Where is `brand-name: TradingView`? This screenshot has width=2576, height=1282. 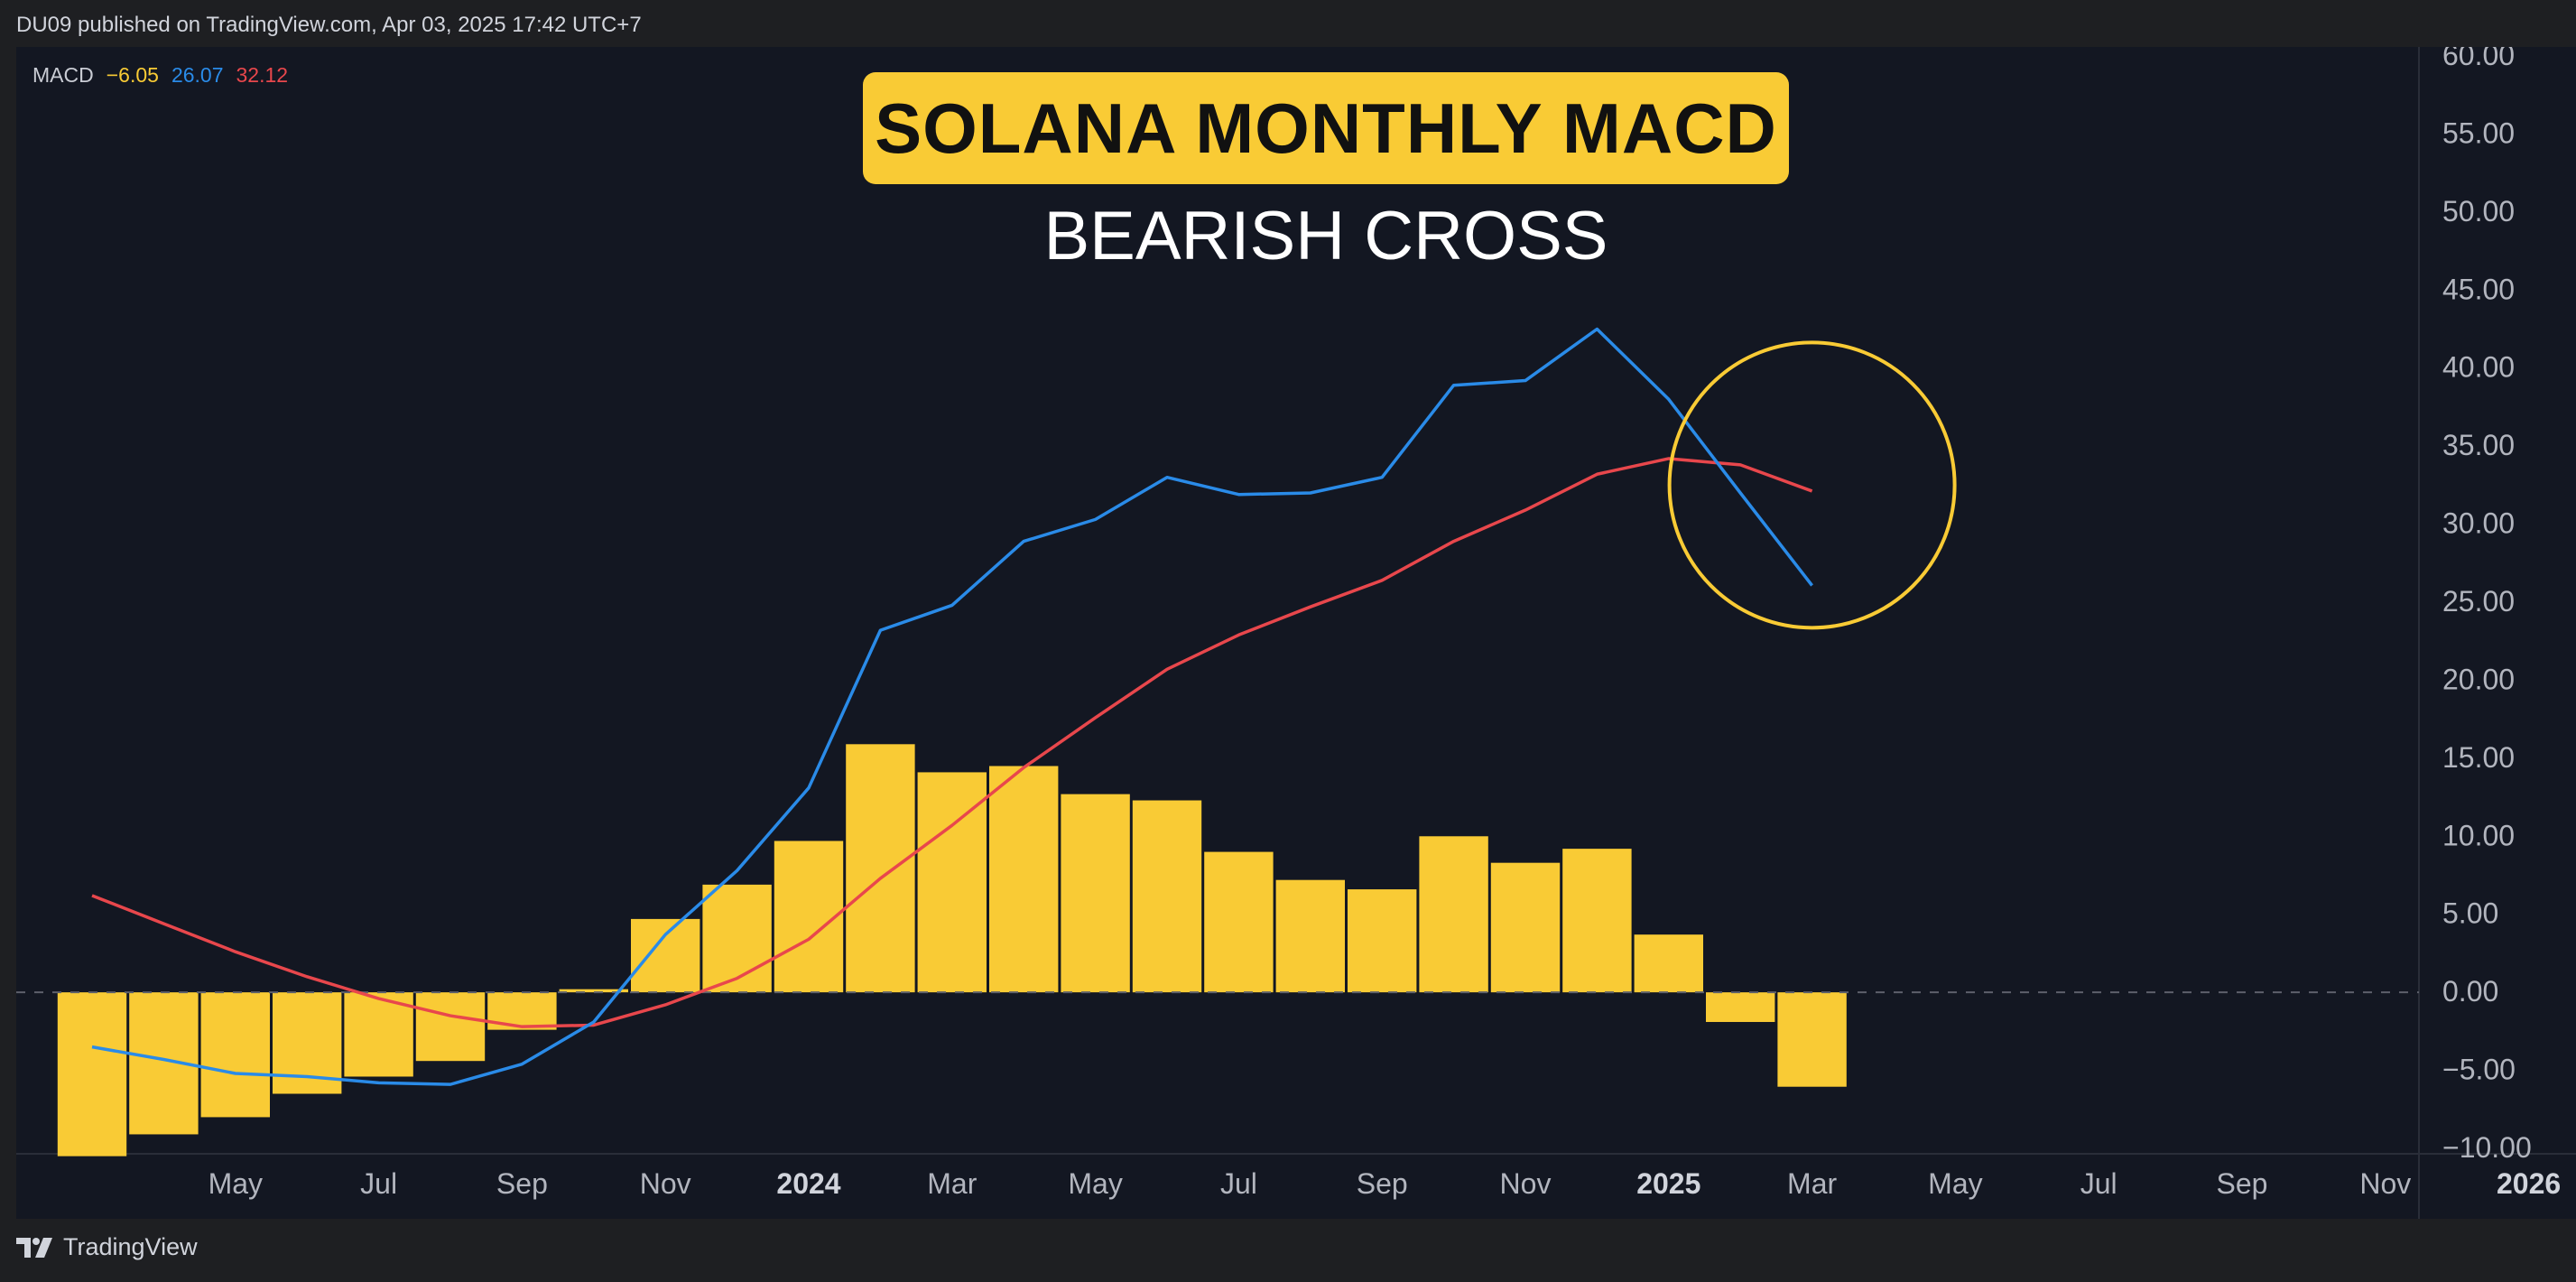
brand-name: TradingView is located at coordinates (130, 1246).